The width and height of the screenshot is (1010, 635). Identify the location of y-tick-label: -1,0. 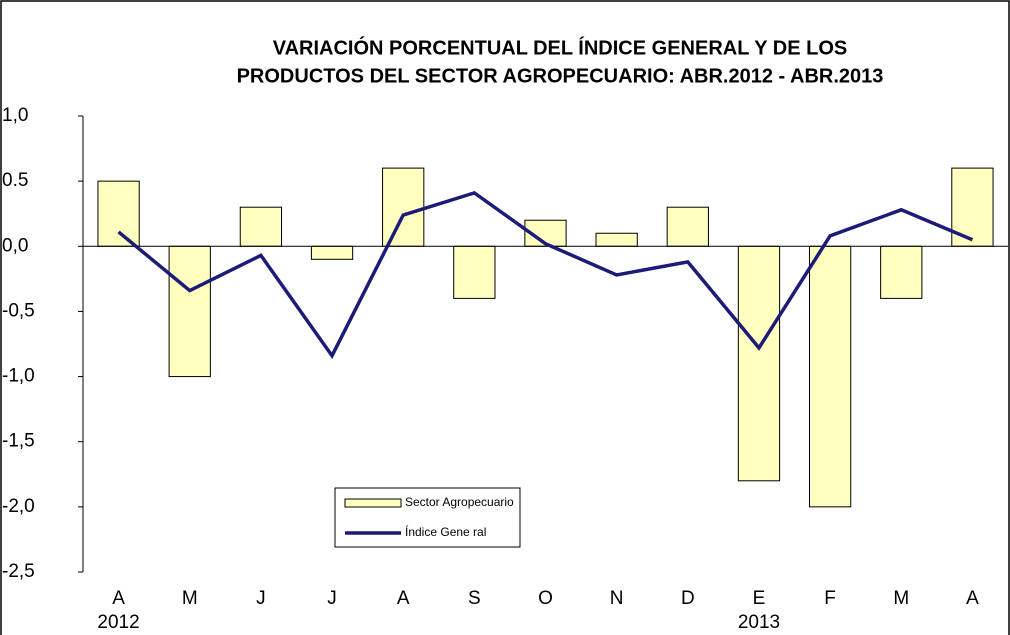
(18, 376).